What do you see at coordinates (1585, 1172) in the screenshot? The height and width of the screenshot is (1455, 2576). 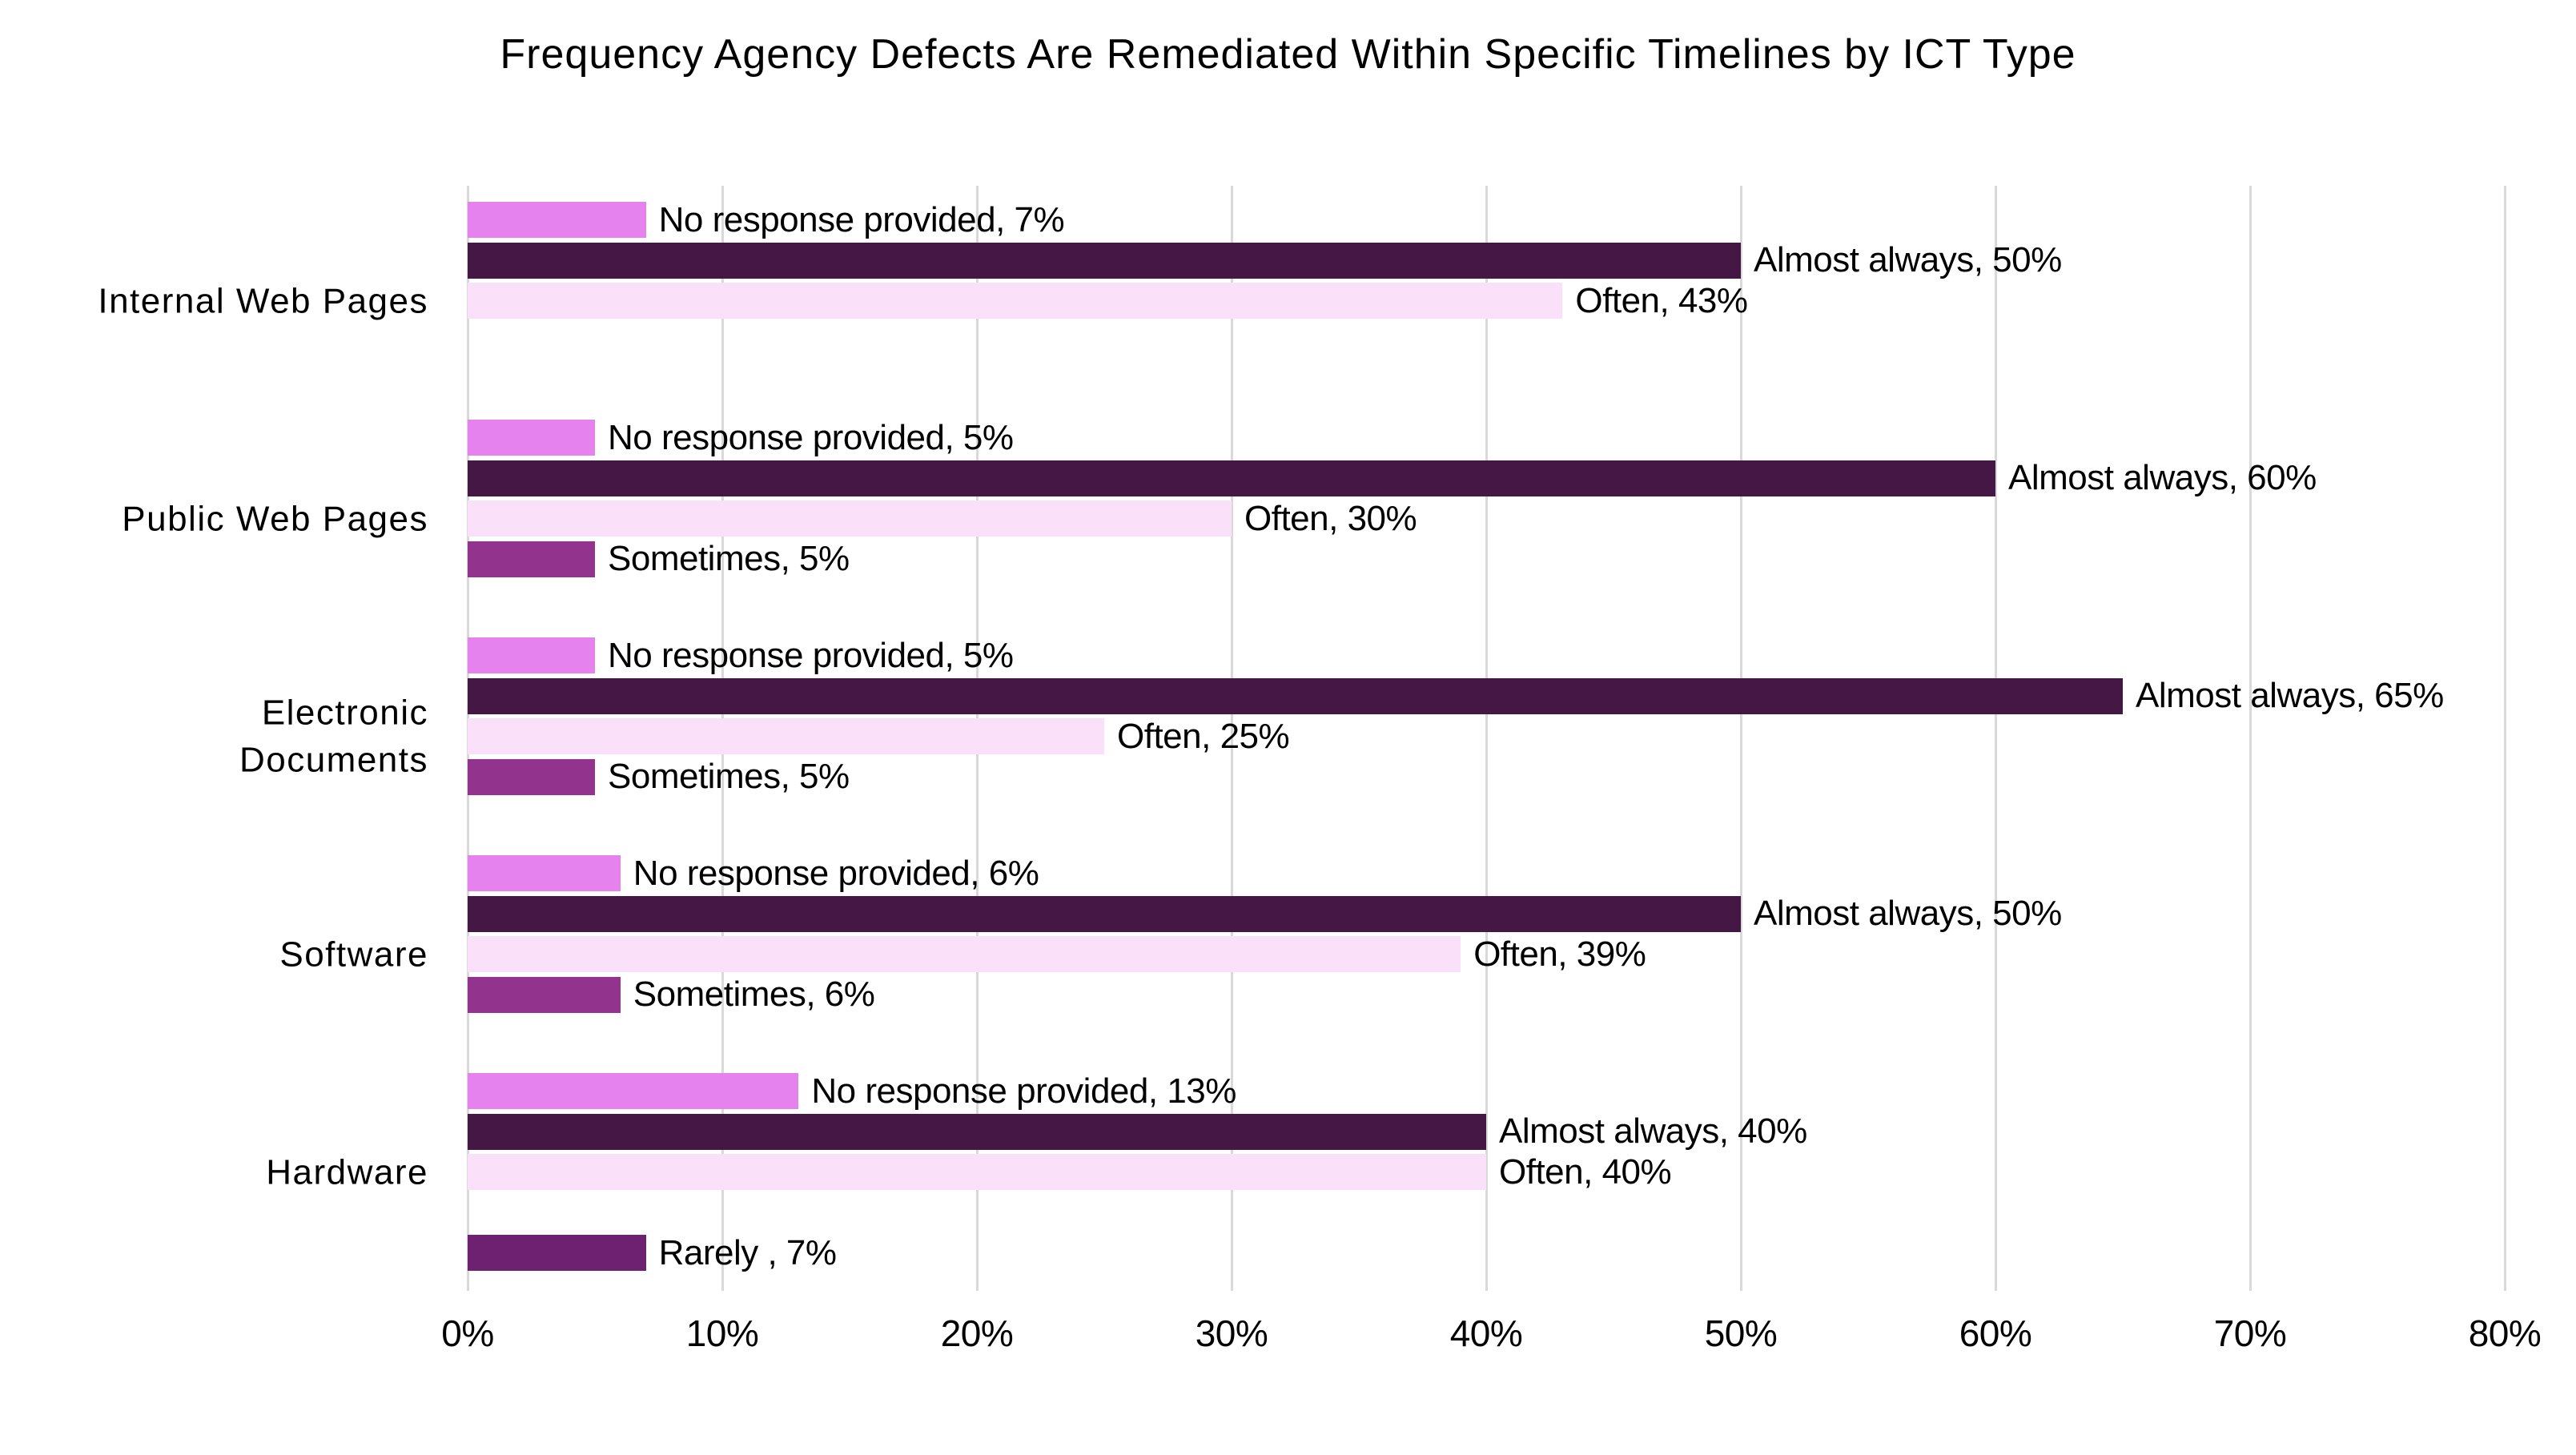 I see `bar-label-often-hardware: Often, 40%` at bounding box center [1585, 1172].